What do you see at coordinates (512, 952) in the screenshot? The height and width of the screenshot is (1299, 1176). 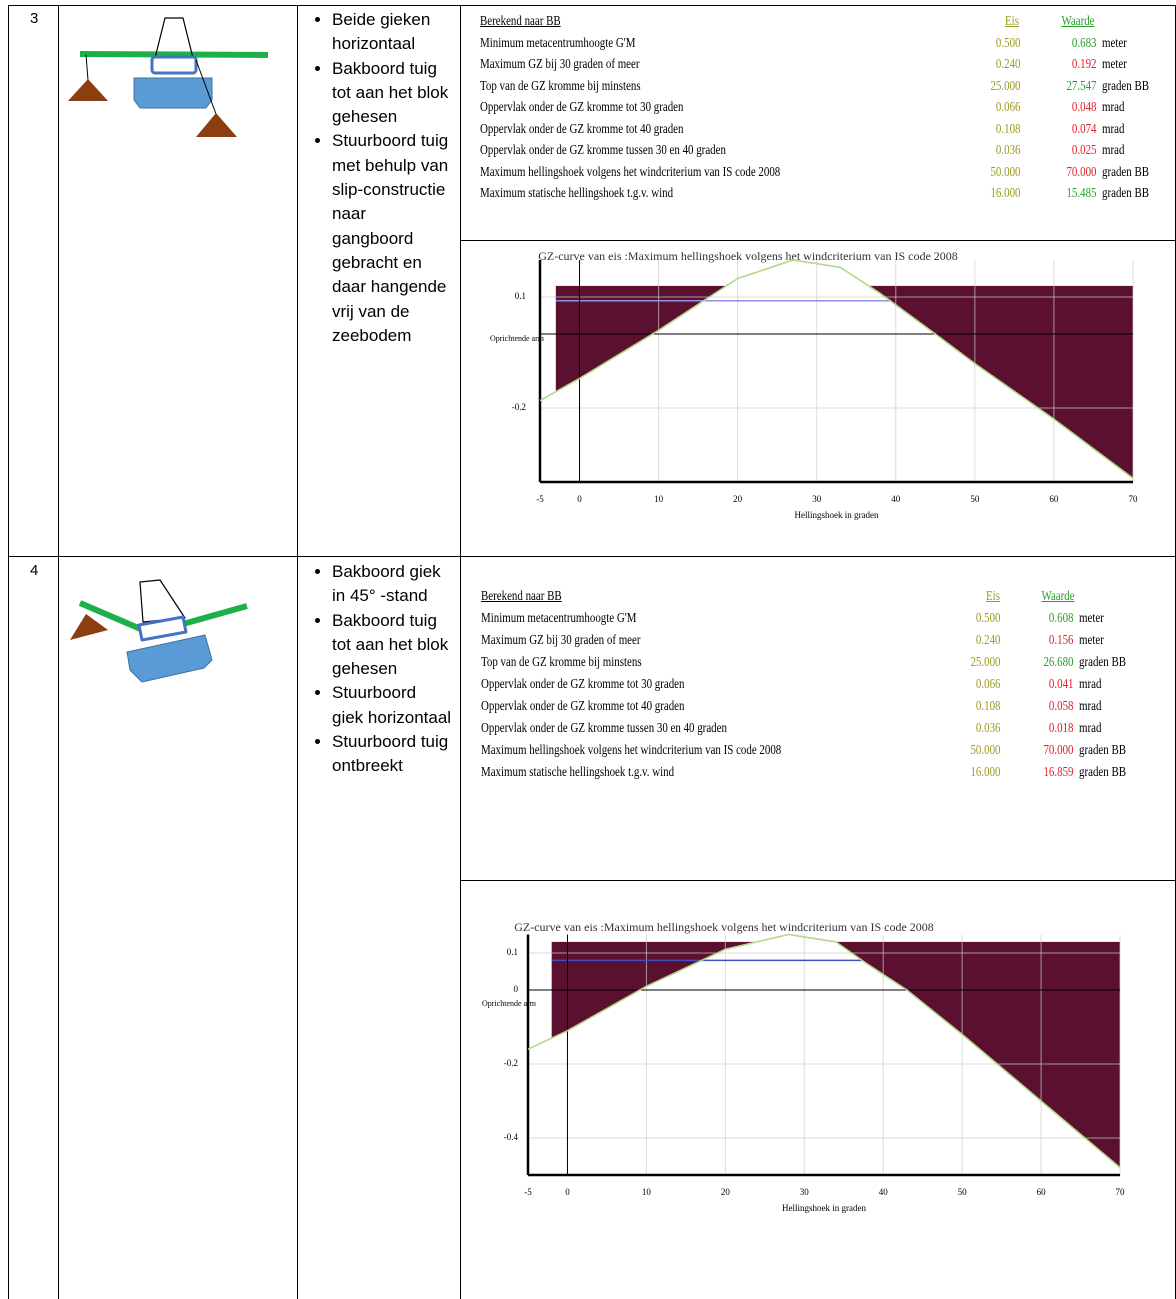 I see `y-tick-label: 0.1` at bounding box center [512, 952].